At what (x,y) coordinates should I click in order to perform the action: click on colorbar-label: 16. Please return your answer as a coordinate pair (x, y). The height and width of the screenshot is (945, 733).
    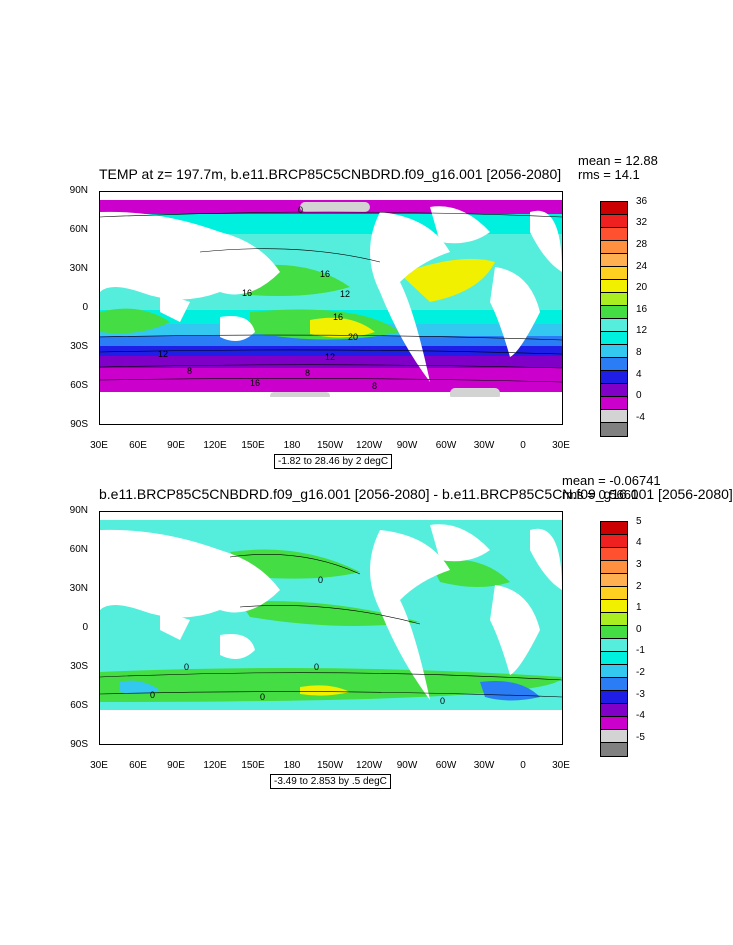
    Looking at the image, I should click on (642, 309).